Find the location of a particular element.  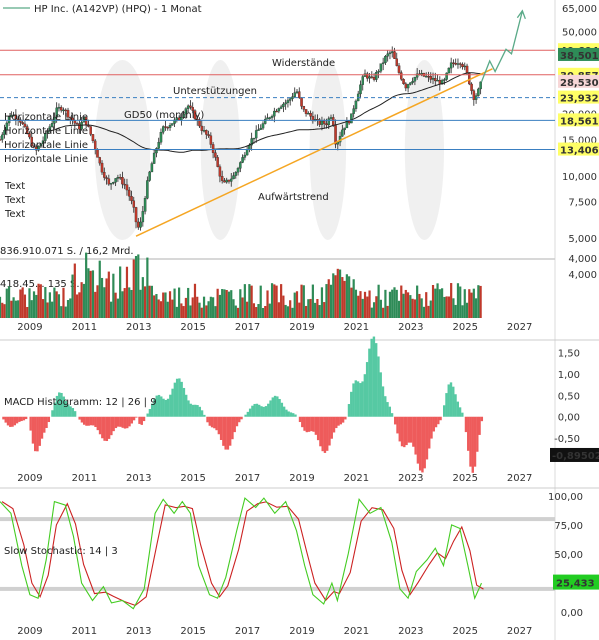

year-tick-label: 2011 is located at coordinates (84, 631).